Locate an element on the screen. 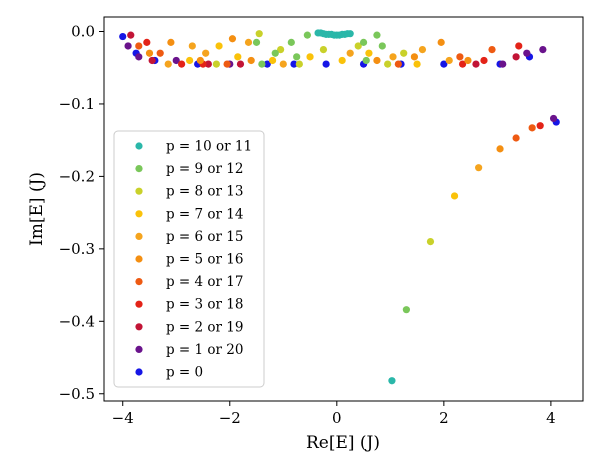 This screenshot has width=598, height=465. x-tick-label: −4 is located at coordinates (123, 418).